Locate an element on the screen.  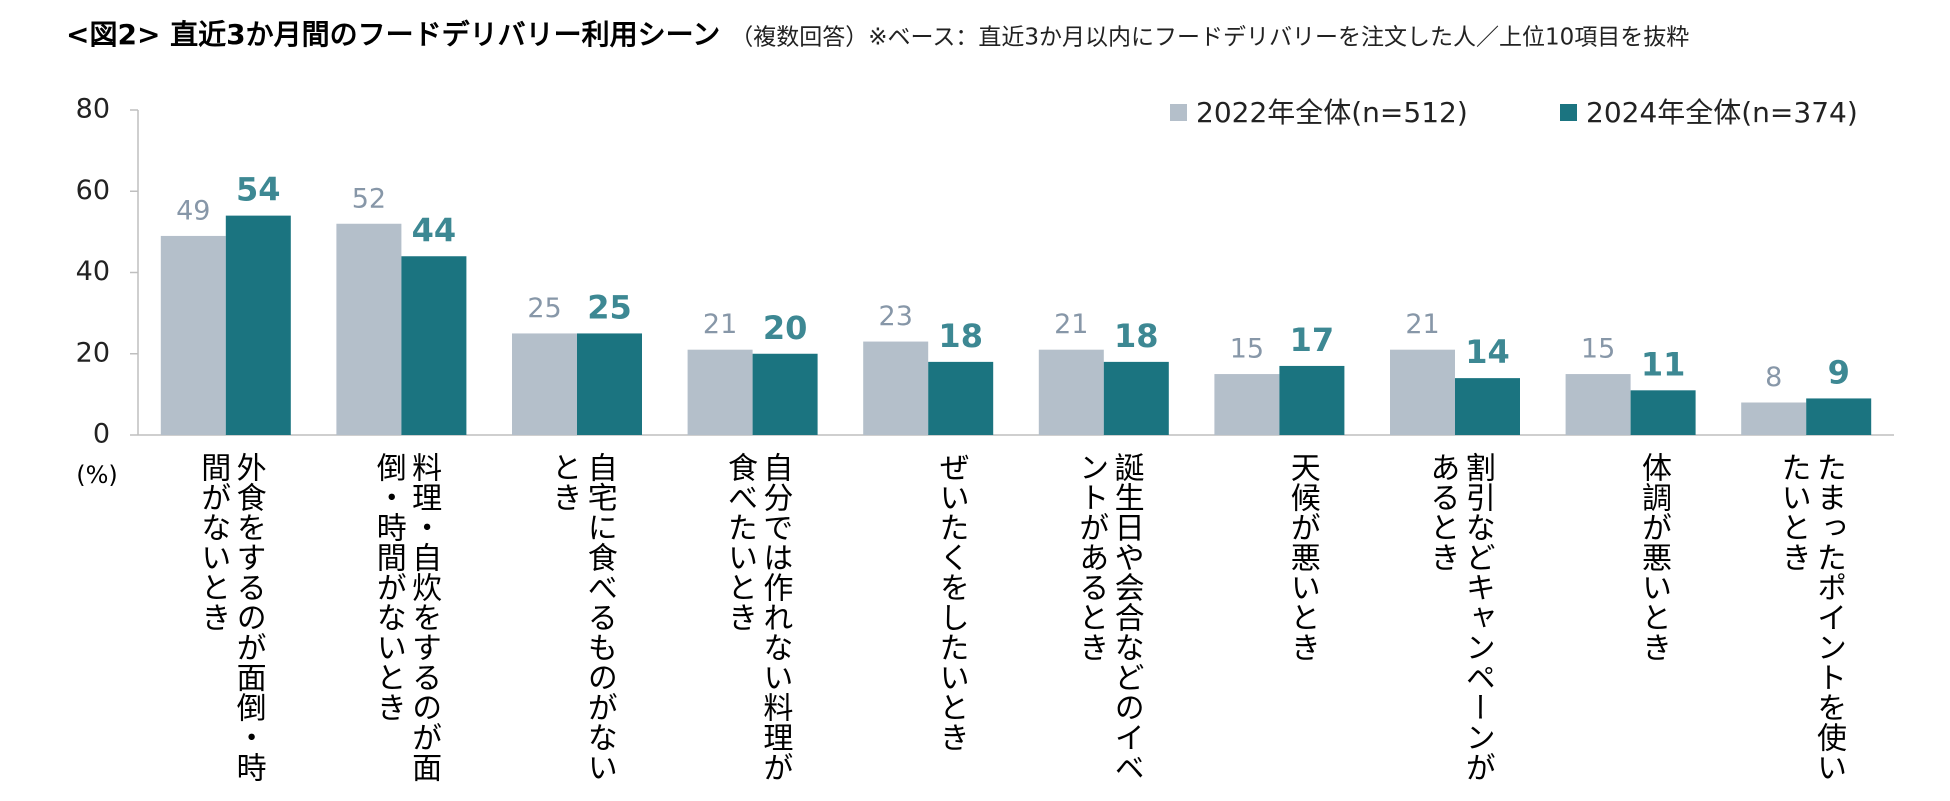
value-label: 11 is located at coordinates (1663, 364).